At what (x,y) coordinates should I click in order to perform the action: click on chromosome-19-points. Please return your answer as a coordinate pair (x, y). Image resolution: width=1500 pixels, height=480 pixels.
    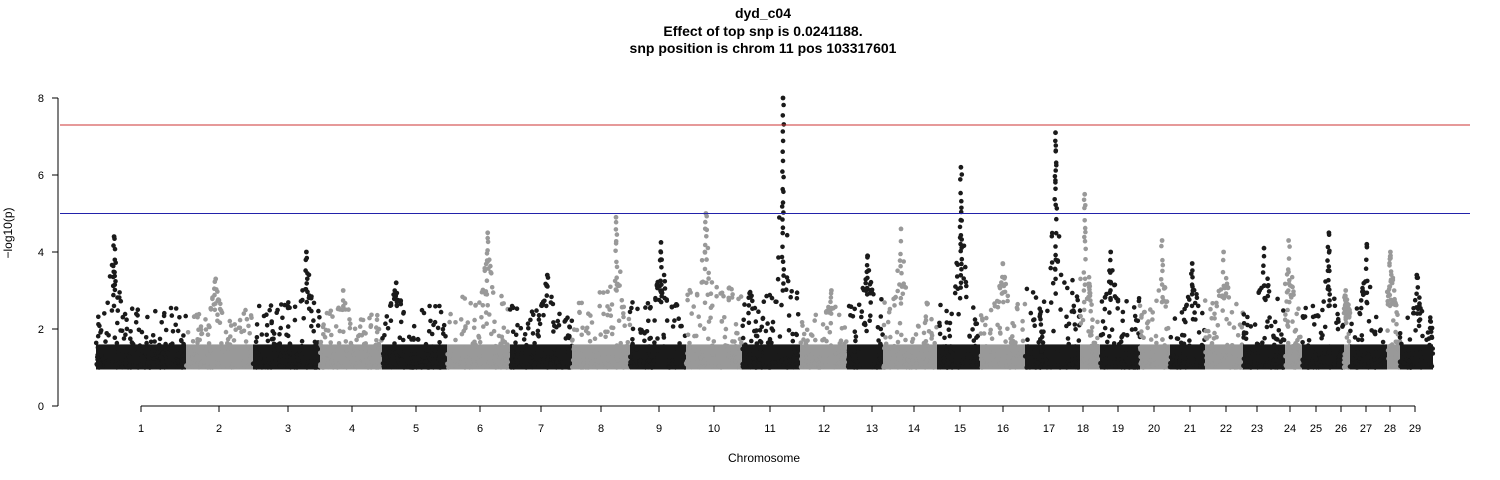
    Looking at the image, I should click on (1120, 309).